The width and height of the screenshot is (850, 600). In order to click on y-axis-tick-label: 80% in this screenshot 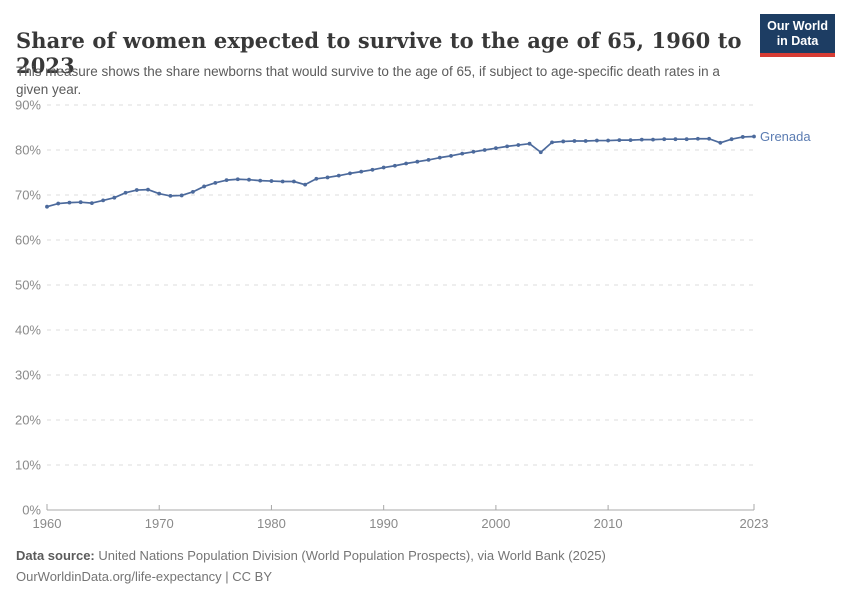, I will do `click(28, 150)`.